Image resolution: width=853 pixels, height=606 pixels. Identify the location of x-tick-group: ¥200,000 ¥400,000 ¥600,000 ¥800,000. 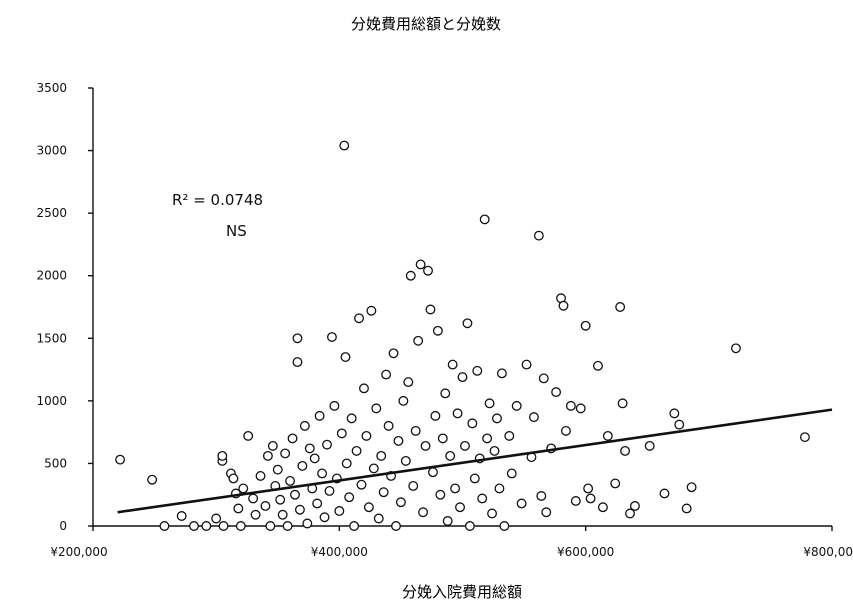
(451, 542).